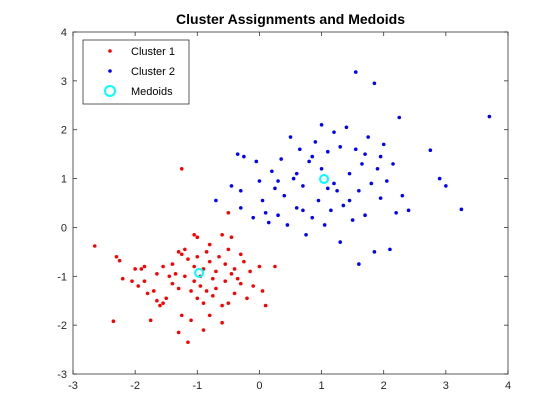 This screenshot has height=420, width=560. I want to click on y-tick-label: 4, so click(64, 33).